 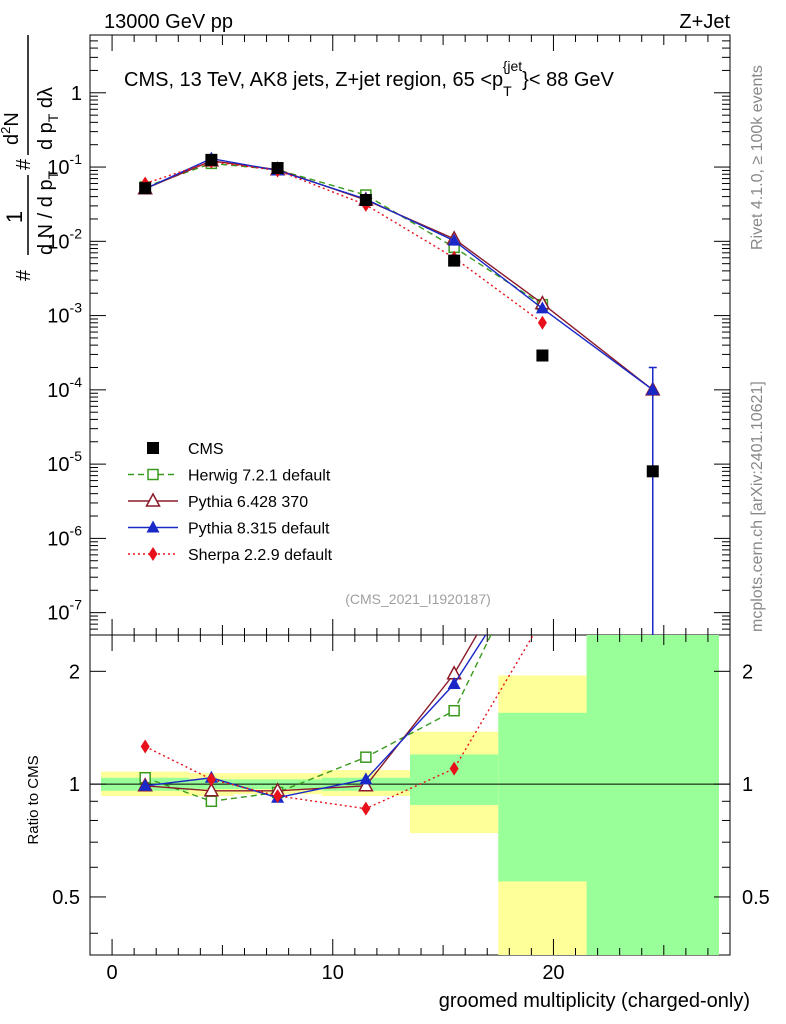 I want to click on svg-text: 1, so click(x=14, y=217).